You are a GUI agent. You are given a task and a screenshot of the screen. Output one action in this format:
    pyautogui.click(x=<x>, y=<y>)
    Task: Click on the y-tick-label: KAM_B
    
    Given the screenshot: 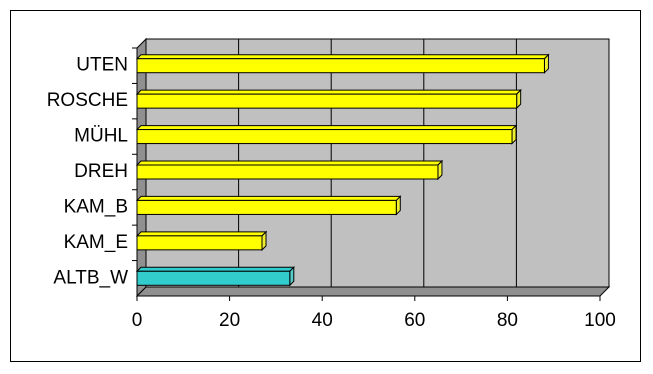 What is the action you would take?
    pyautogui.click(x=96, y=206)
    